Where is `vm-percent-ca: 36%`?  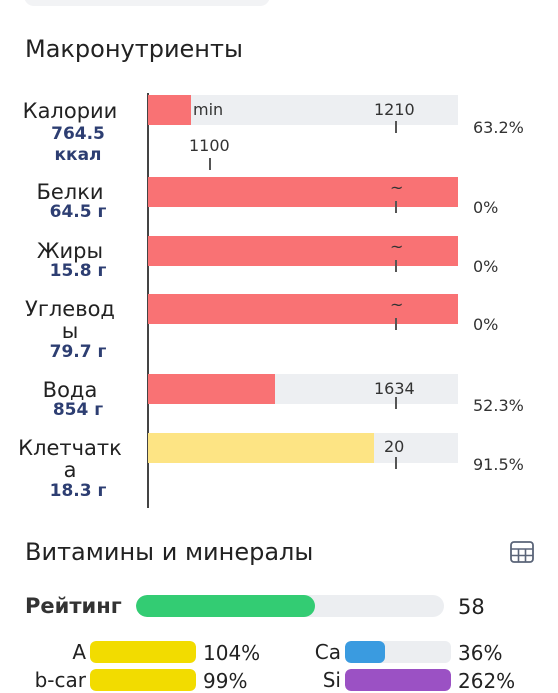
vm-percent-ca: 36% is located at coordinates (480, 653).